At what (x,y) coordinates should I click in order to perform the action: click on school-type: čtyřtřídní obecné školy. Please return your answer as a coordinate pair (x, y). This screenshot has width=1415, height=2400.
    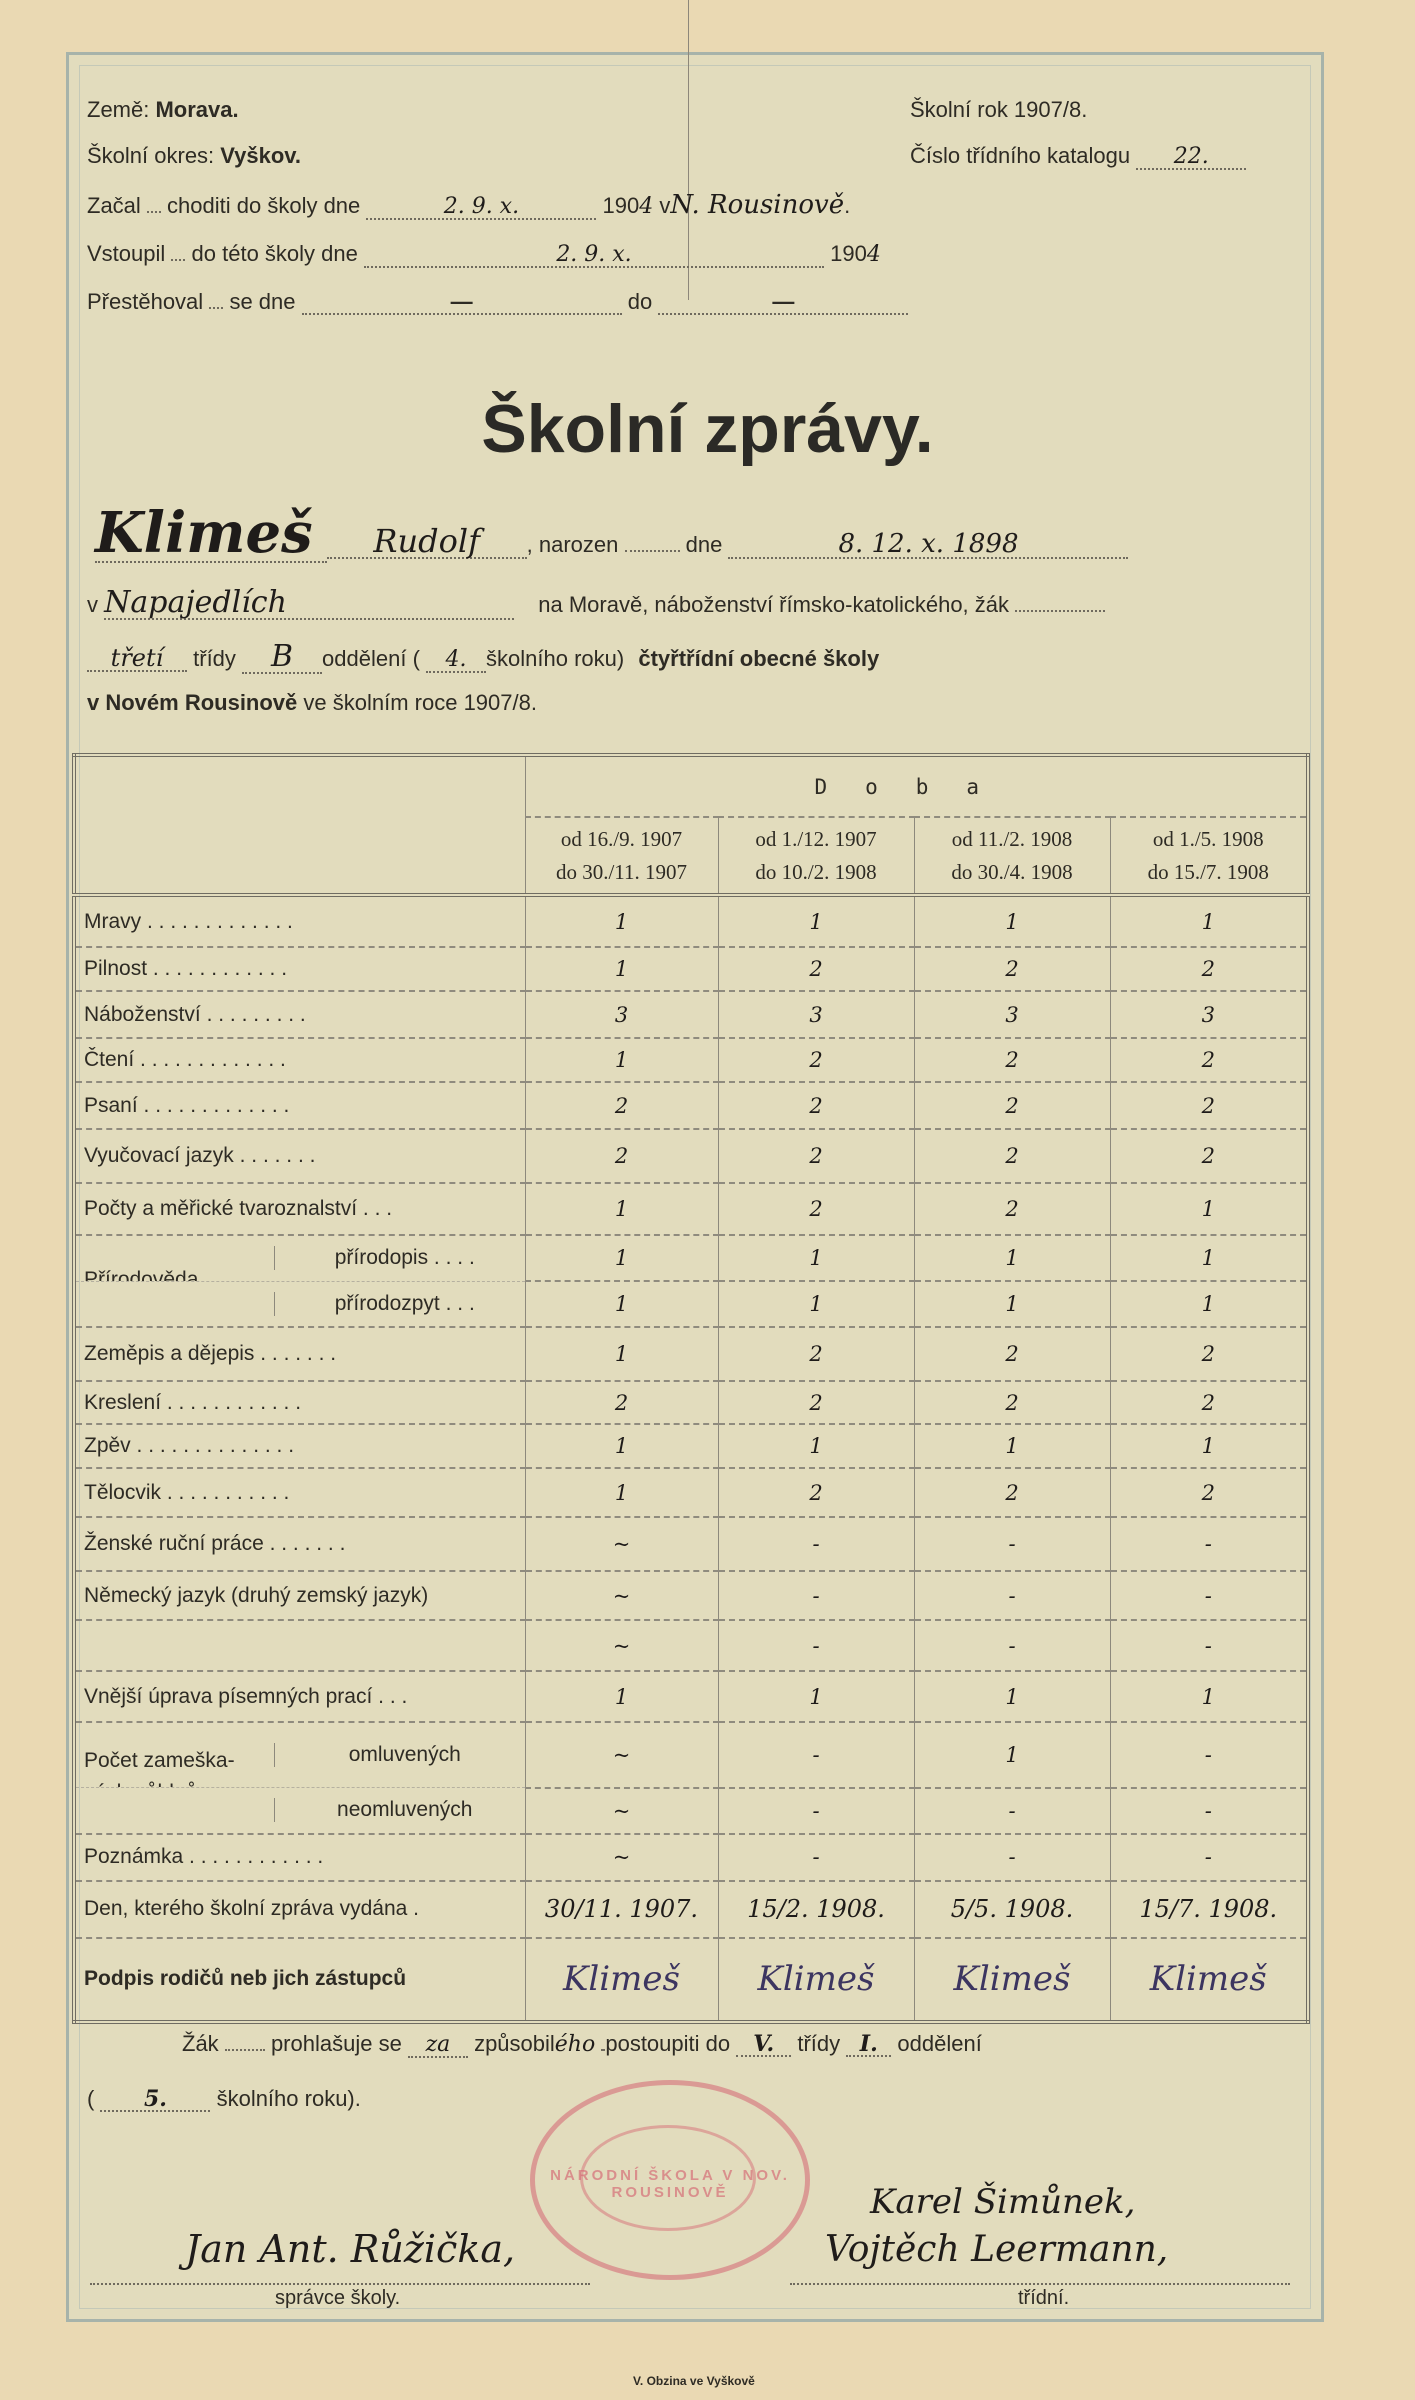
    Looking at the image, I should click on (759, 658).